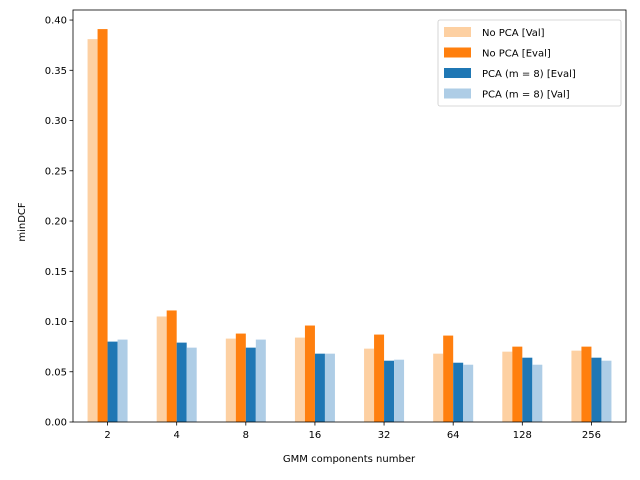 This screenshot has width=640, height=480. I want to click on y-tick-label-5: 0.25, so click(56, 171).